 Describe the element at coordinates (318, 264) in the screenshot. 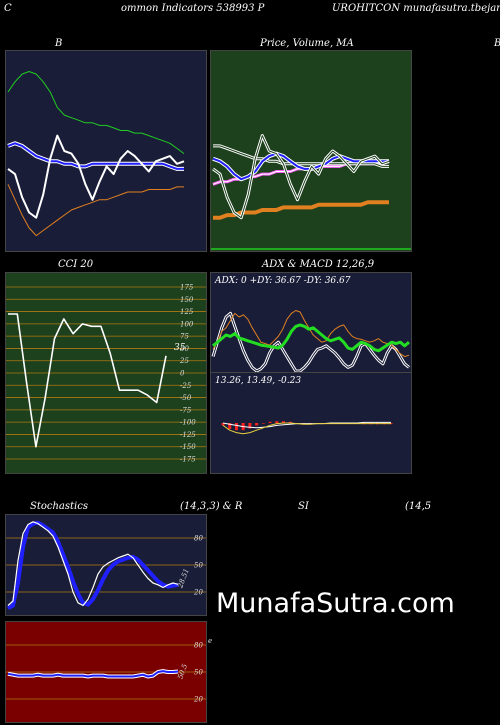

I see `adx-title: ADX & MACD 12,26,9` at that location.